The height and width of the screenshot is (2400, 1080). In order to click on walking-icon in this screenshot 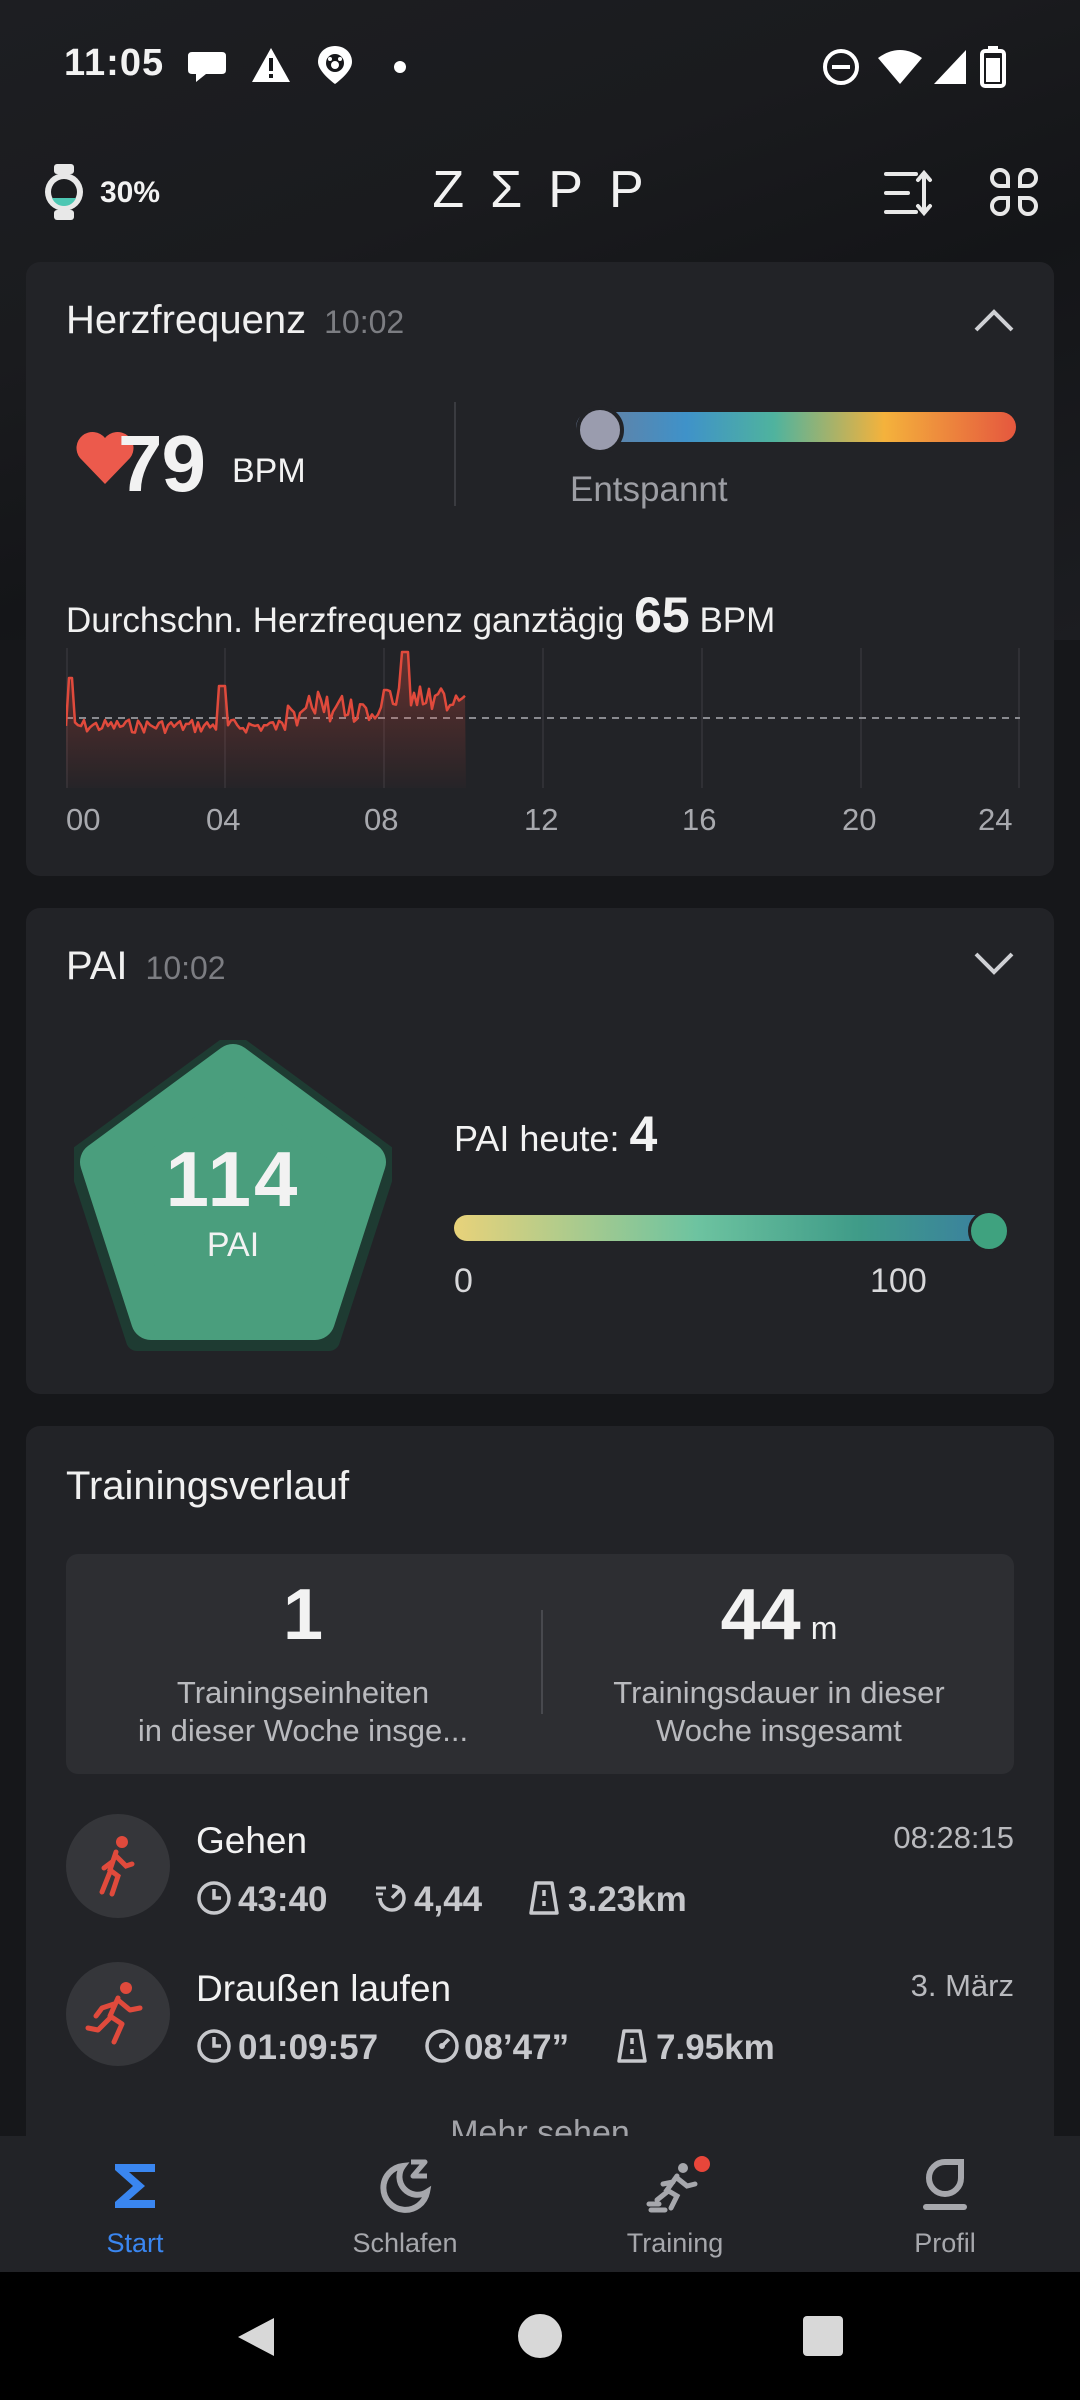, I will do `click(118, 1866)`.